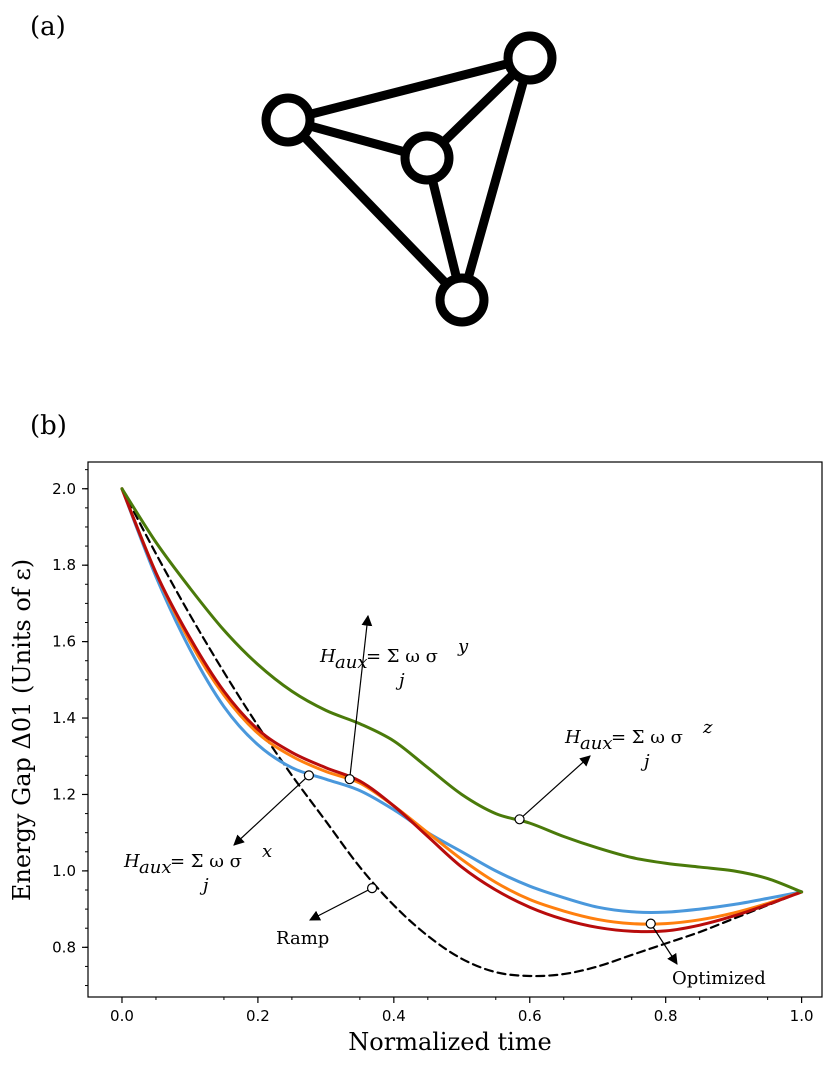  I want to click on x-tick-label: 0.8, so click(666, 1016).